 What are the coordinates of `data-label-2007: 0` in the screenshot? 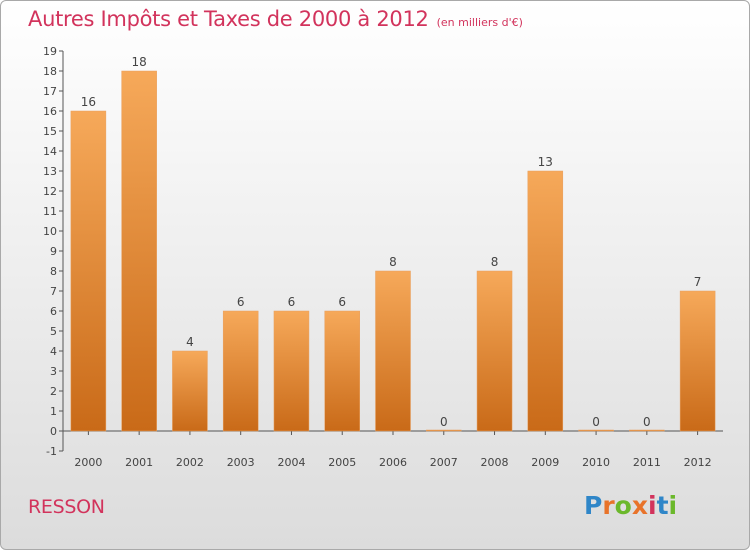 It's located at (444, 422).